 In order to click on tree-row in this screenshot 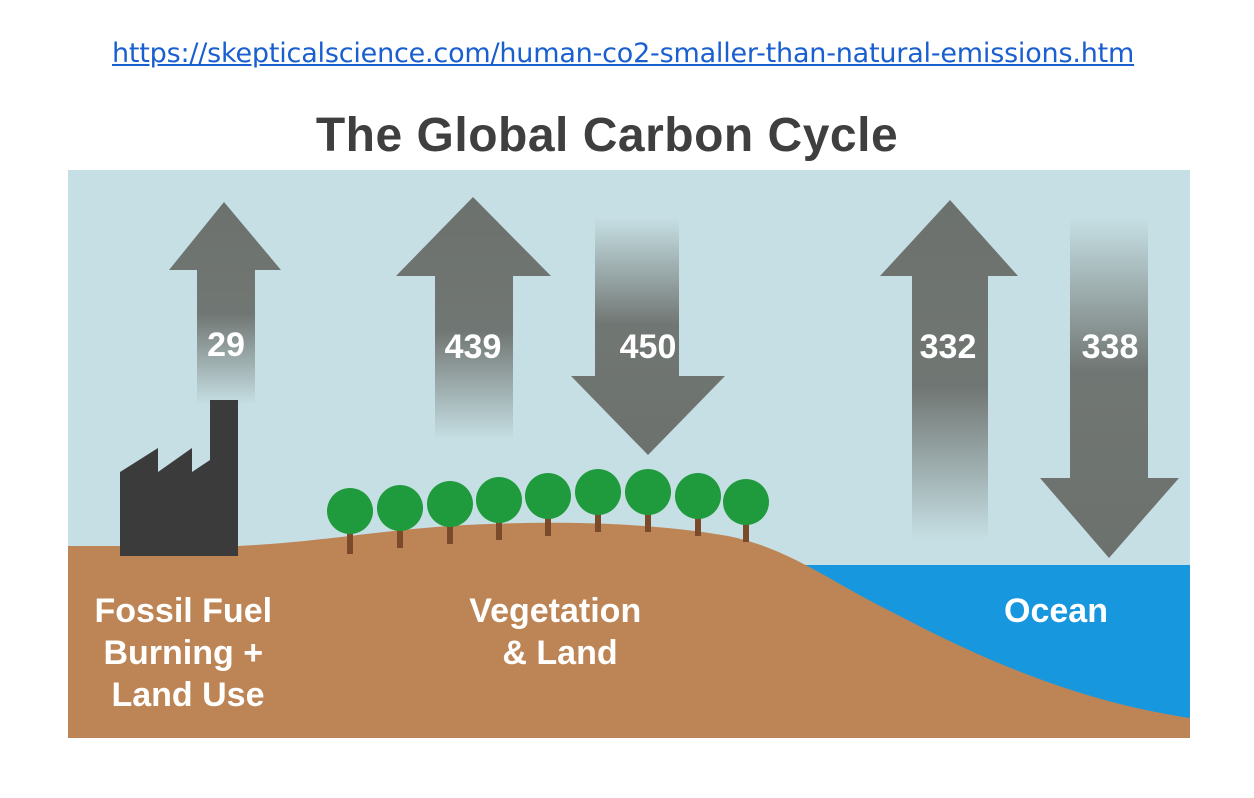, I will do `click(548, 511)`.